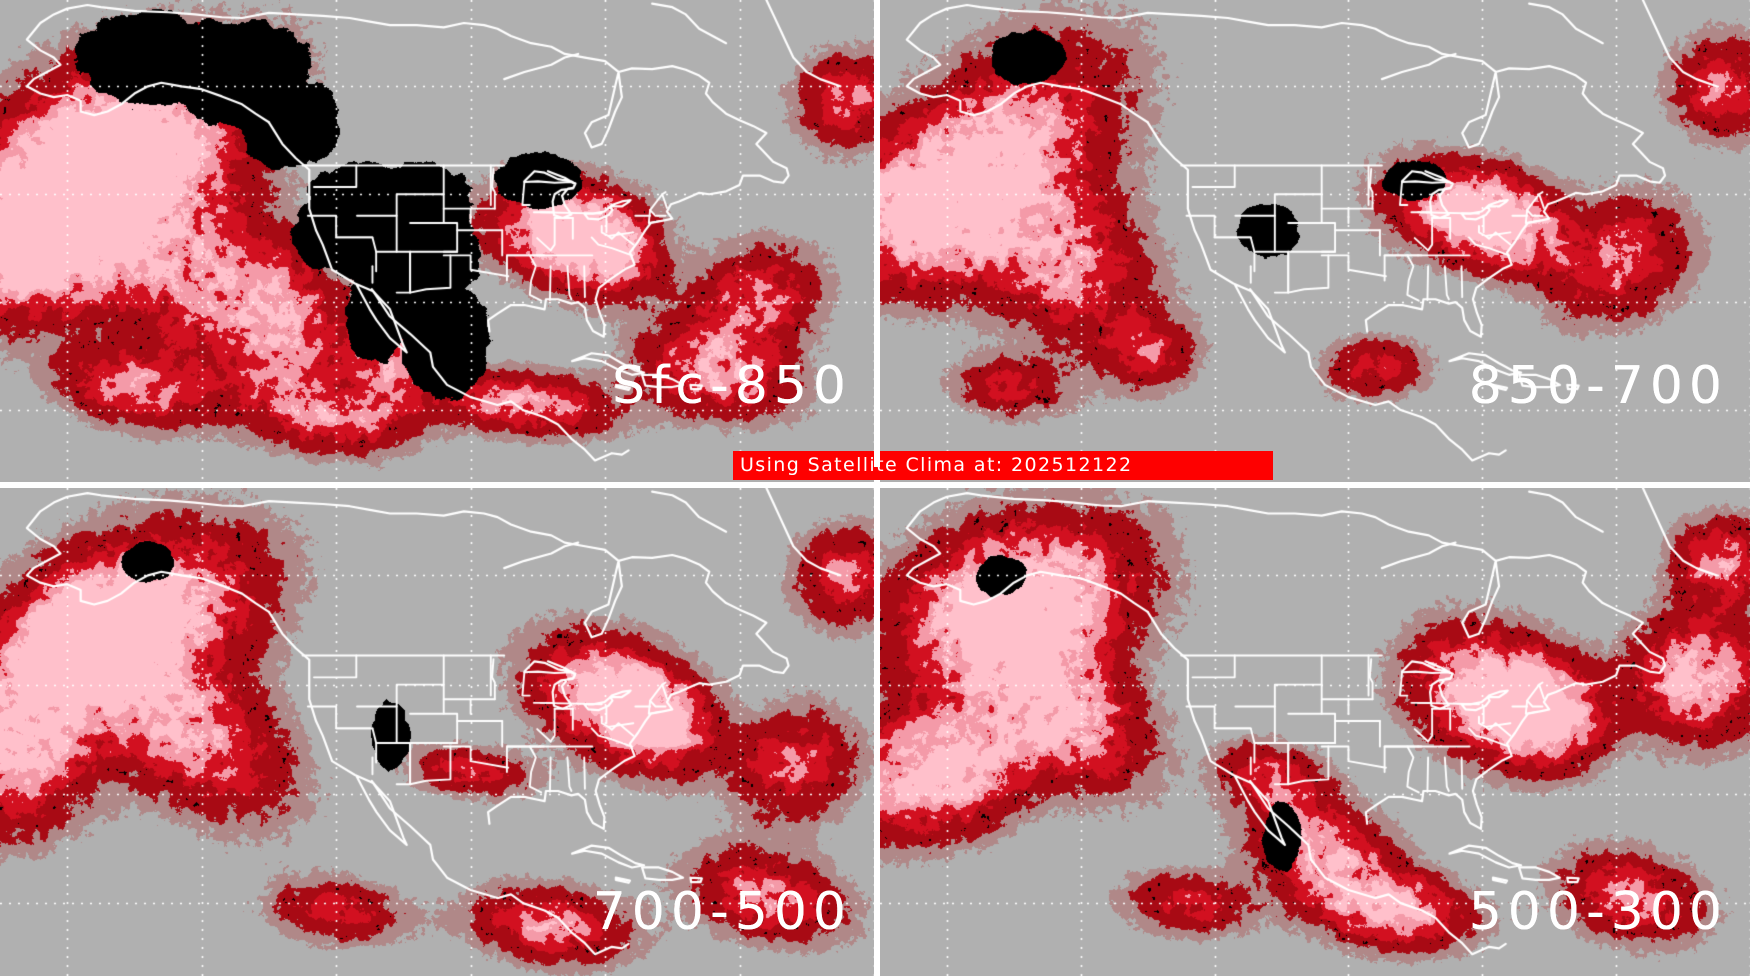  Describe the element at coordinates (936, 465) in the screenshot. I see `status-banner-text: Using Satellite Clima at: 202512122` at that location.